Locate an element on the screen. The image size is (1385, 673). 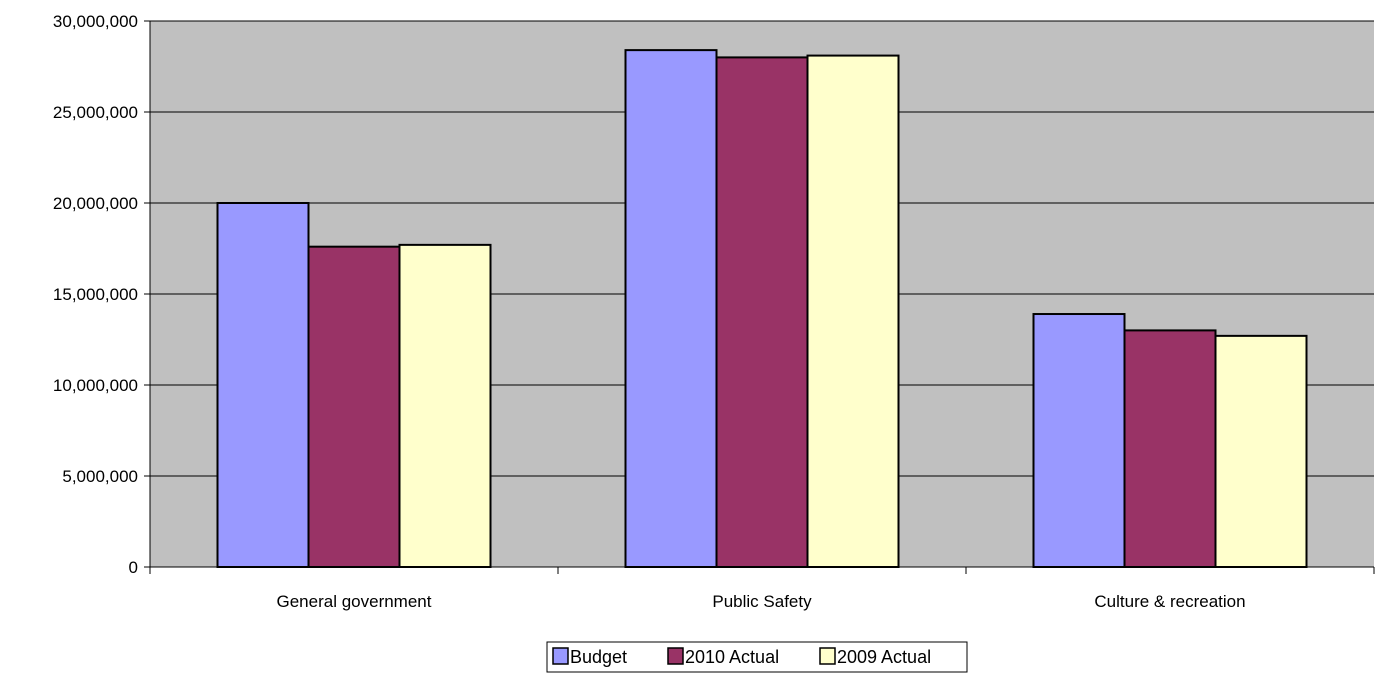
legend: Budget 2010 Actual 2009 Actual is located at coordinates (757, 657).